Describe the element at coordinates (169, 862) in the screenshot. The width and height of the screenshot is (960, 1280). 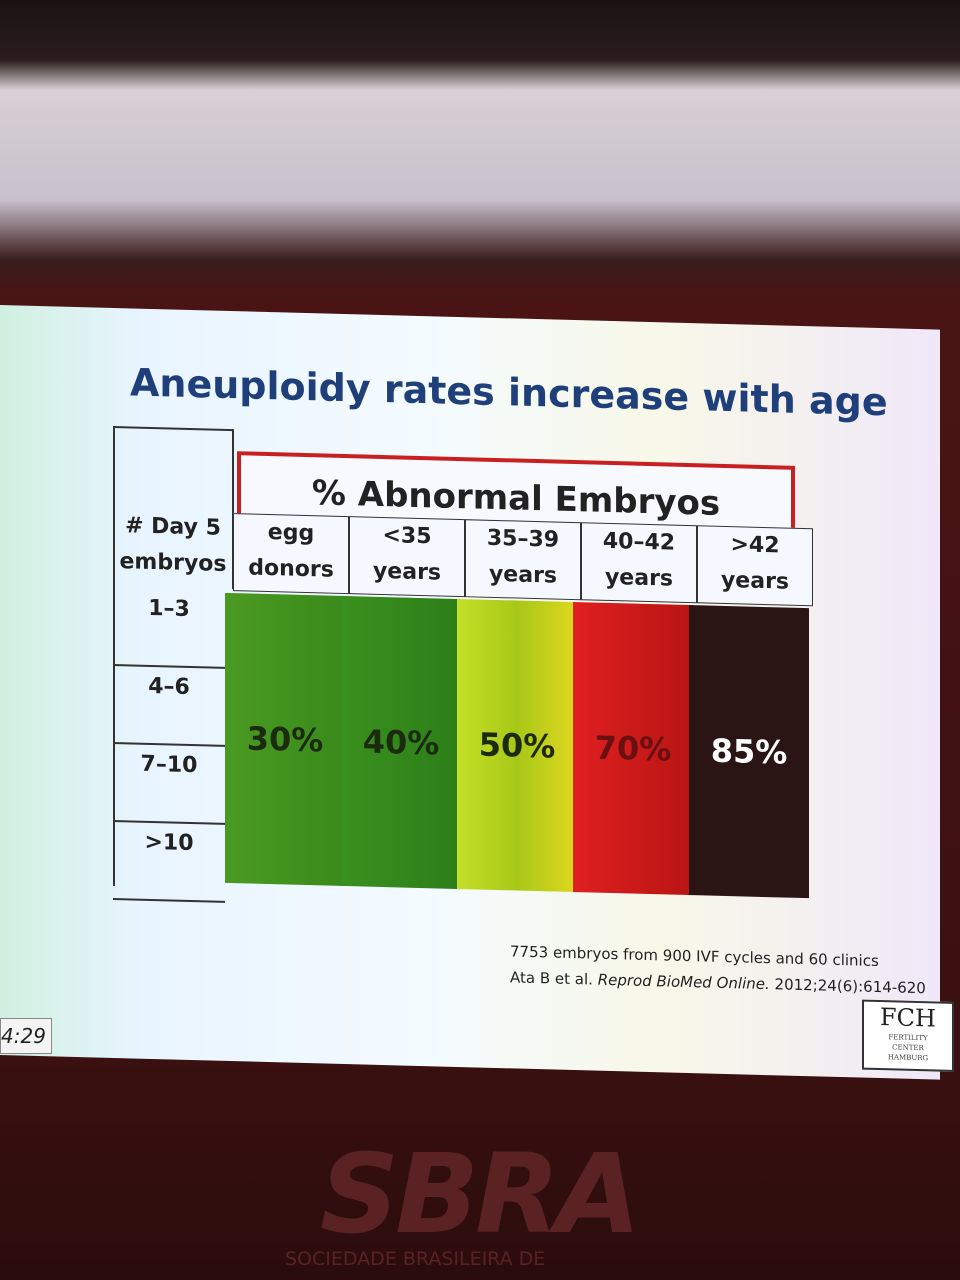
I see `row-label: >10` at that location.